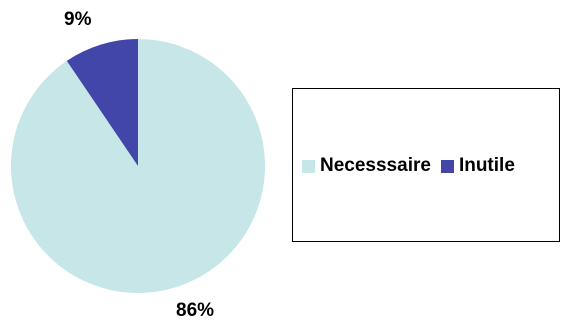 This screenshot has height=322, width=562. Describe the element at coordinates (308, 166) in the screenshot. I see `legend-swatch-necessaire` at that location.